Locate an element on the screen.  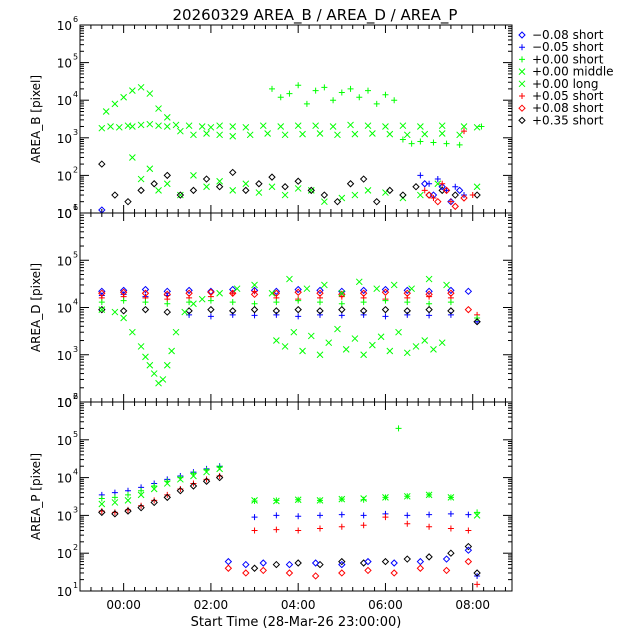
legend-entry: +0.00 long is located at coordinates (565, 84).